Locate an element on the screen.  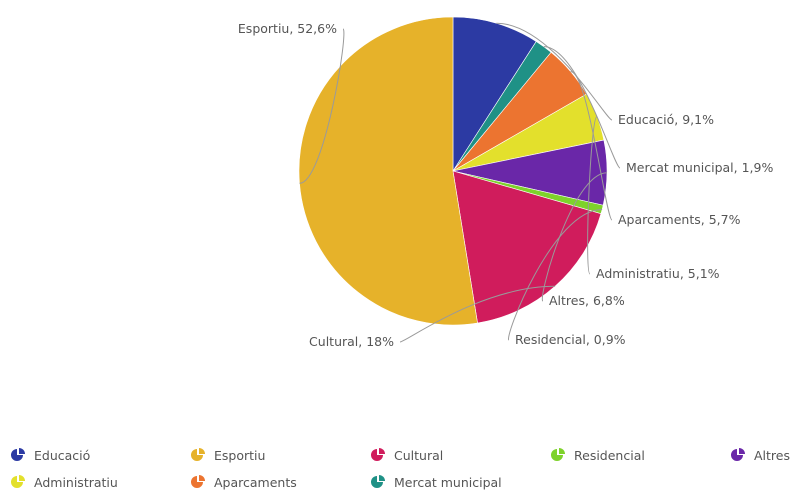
data-label-mercat-municipal: Mercat municipal, 1,9% is located at coordinates (699, 167).